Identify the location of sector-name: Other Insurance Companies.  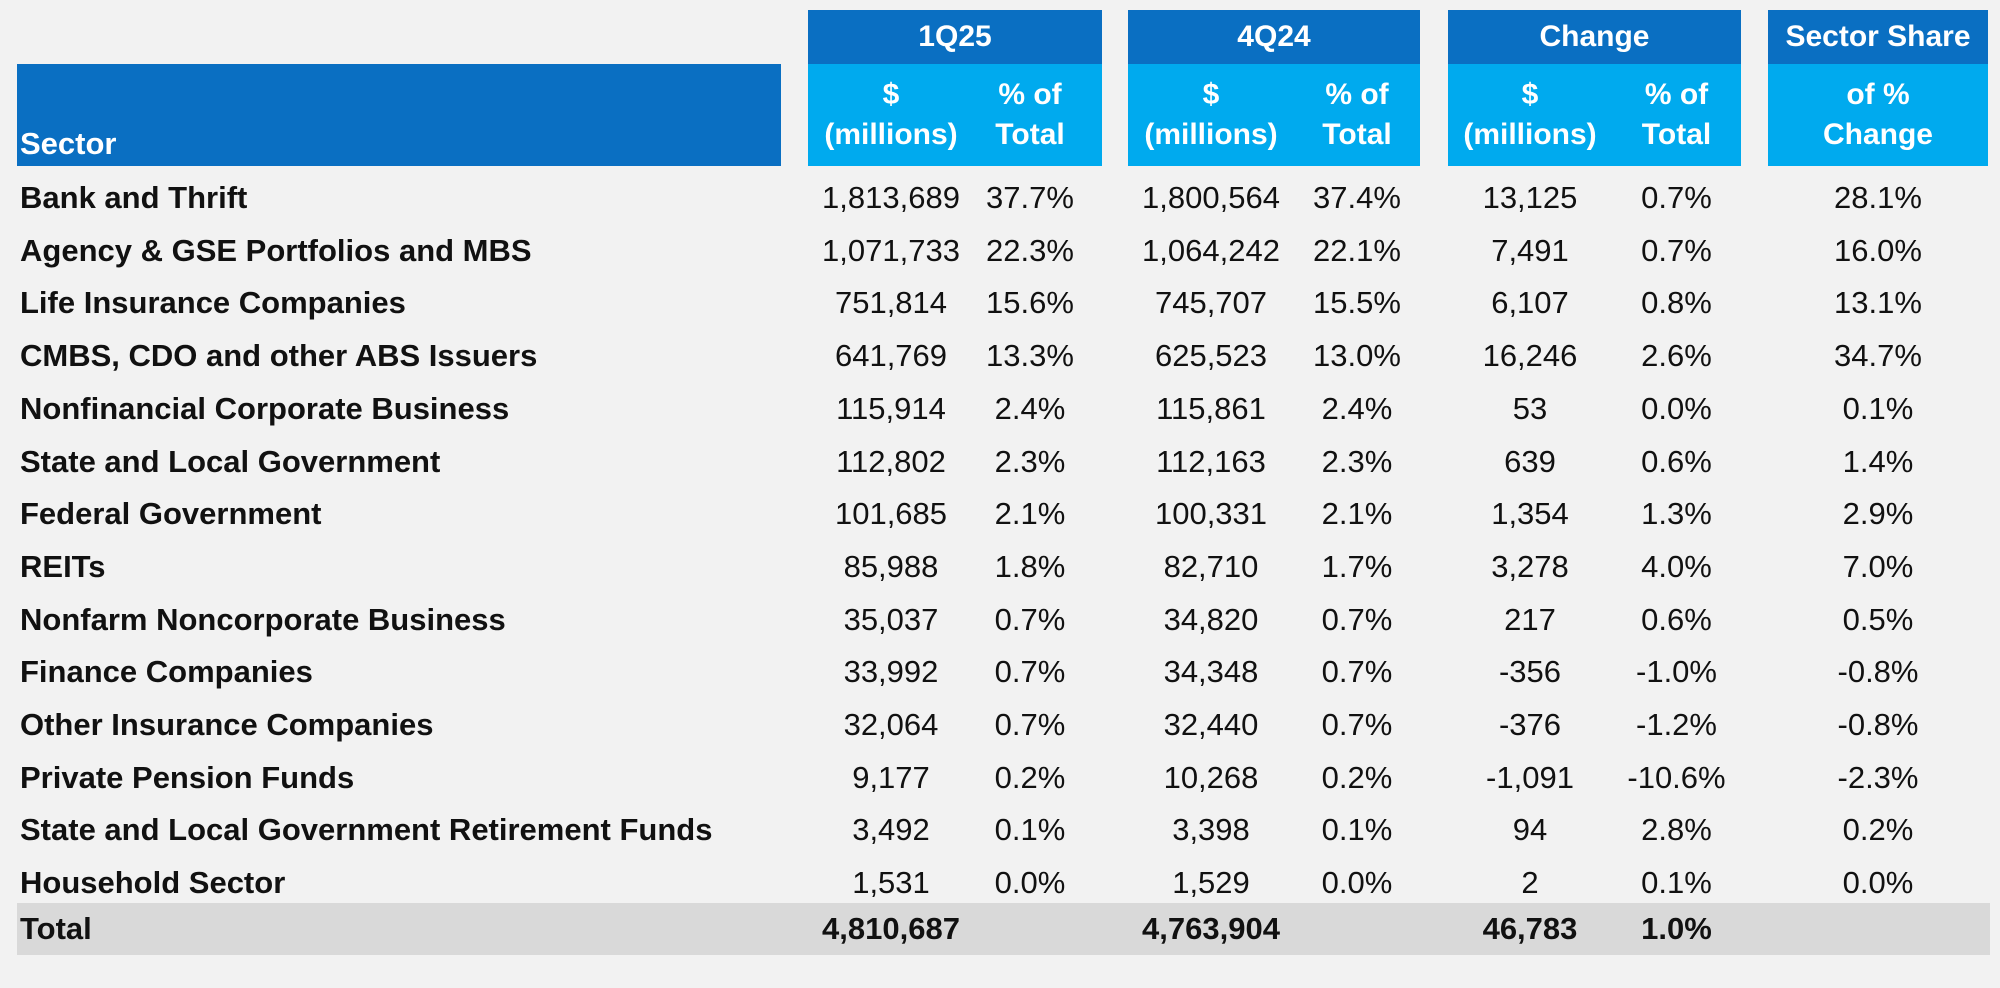
(227, 724).